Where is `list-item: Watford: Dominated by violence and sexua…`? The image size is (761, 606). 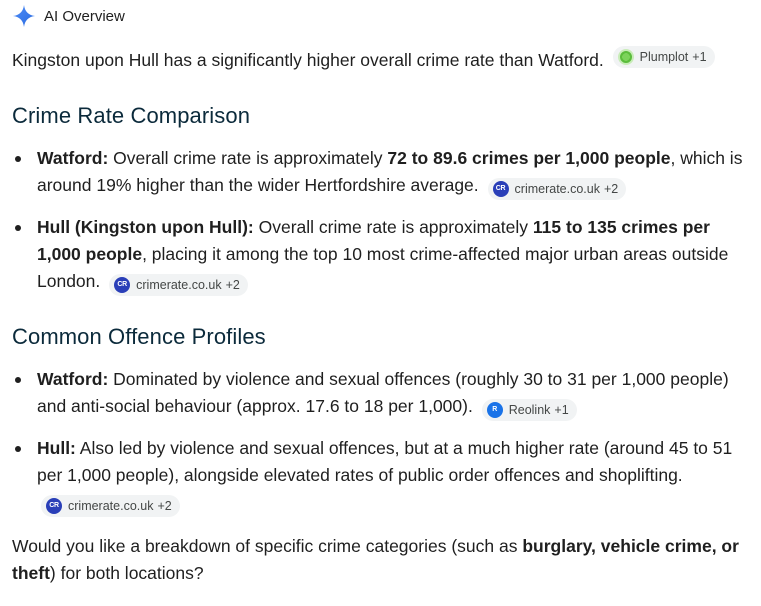 list-item: Watford: Dominated by violence and sexua… is located at coordinates (382, 393).